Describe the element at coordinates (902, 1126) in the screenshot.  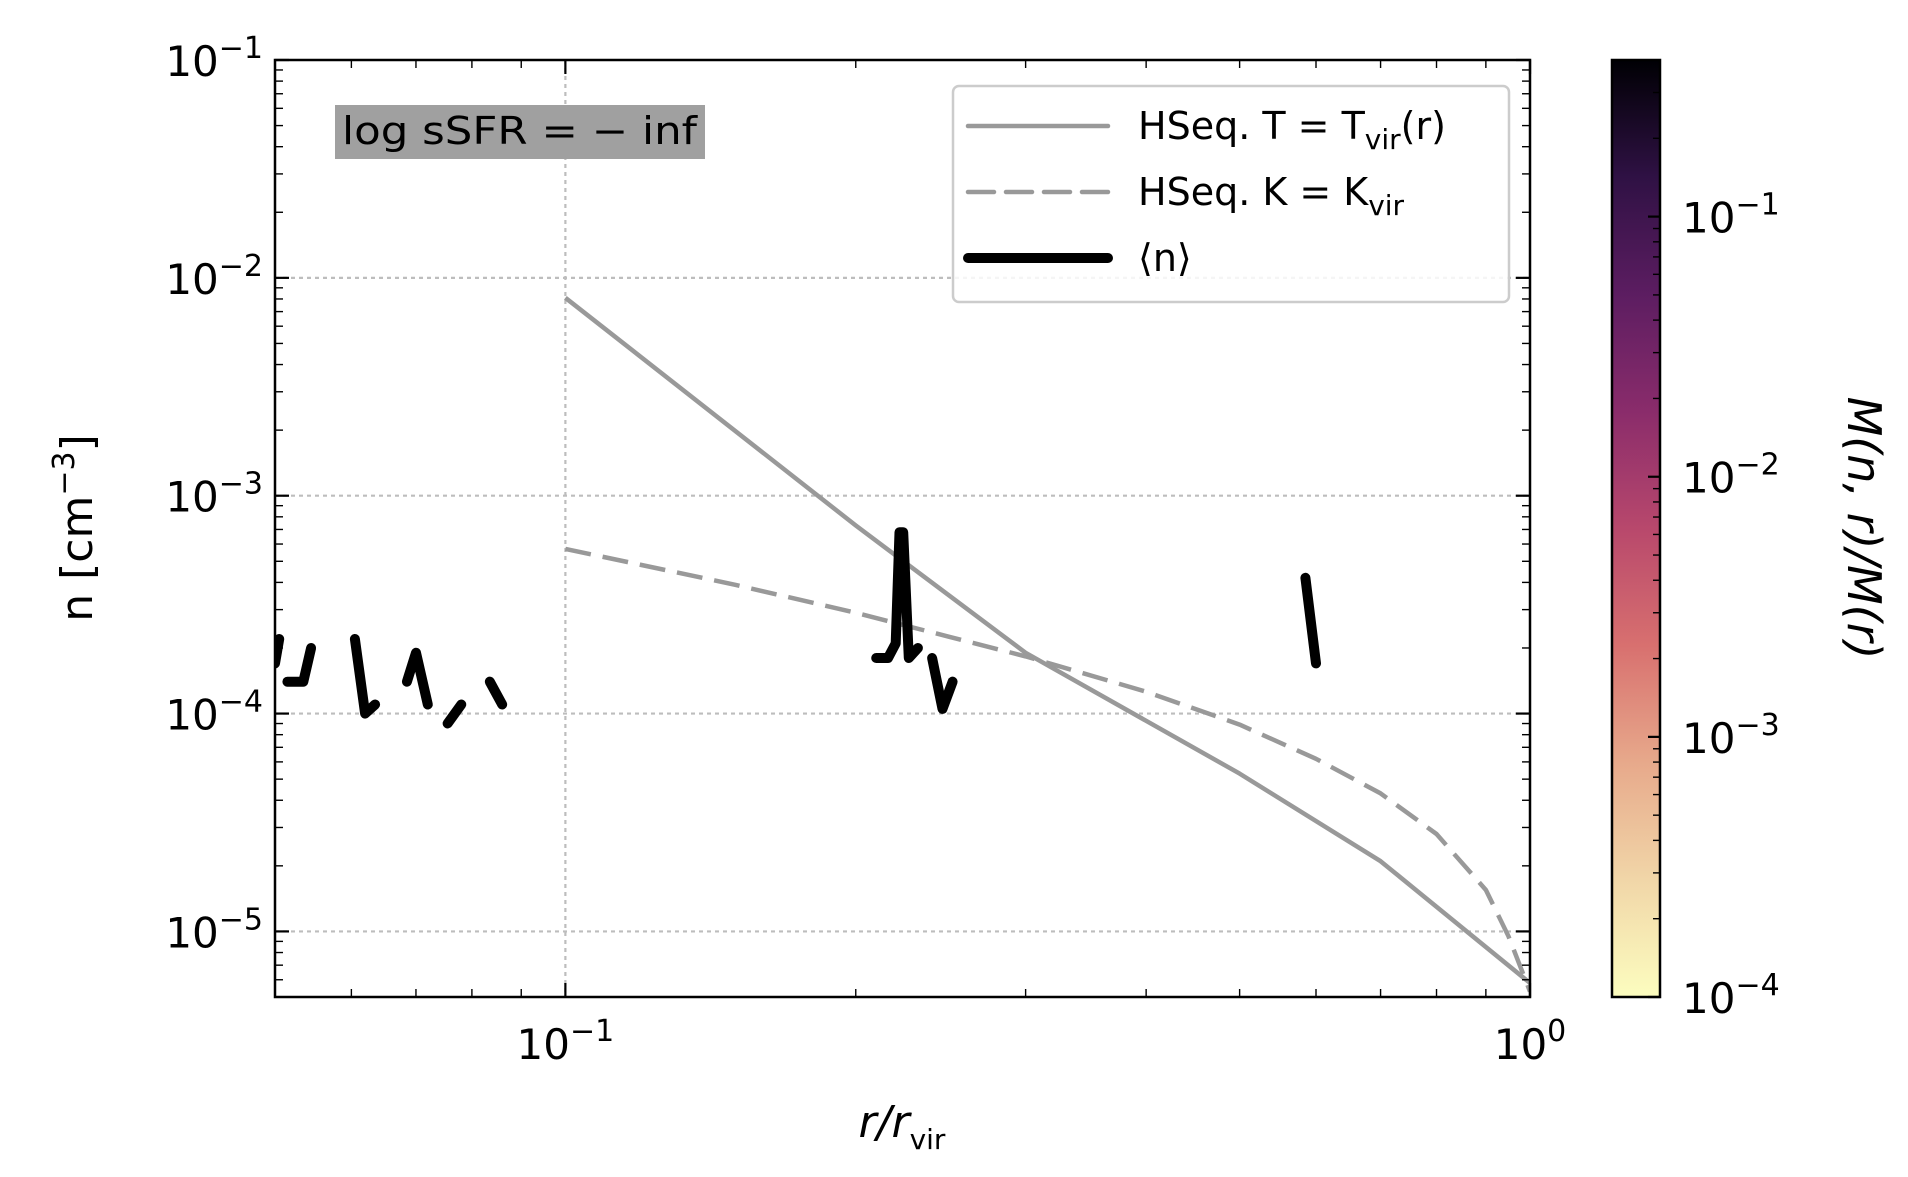
I see `x-axis-label: r/rvir` at that location.